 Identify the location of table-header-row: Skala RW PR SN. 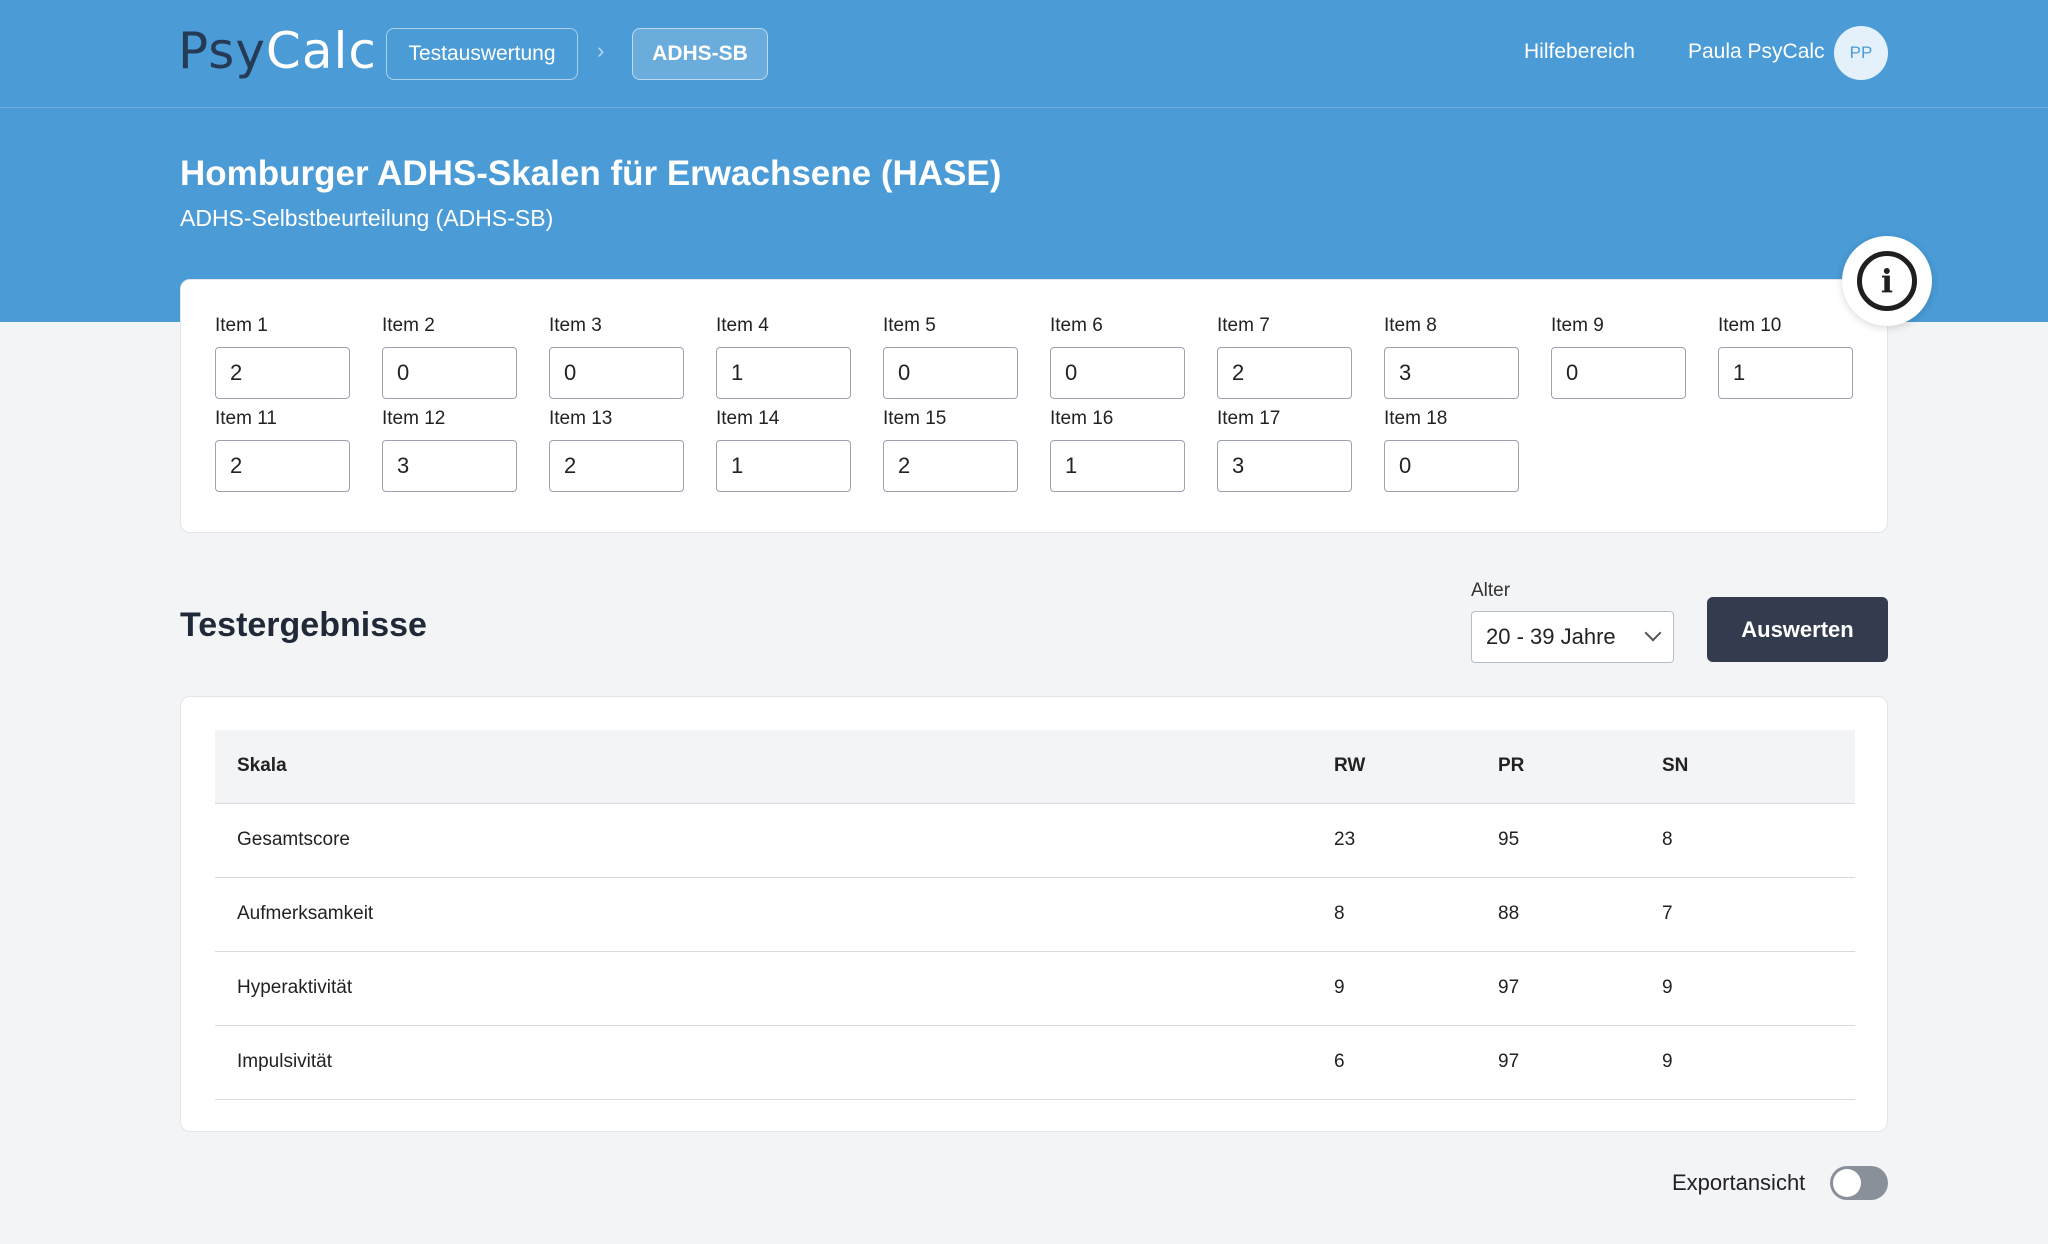
(1035, 767).